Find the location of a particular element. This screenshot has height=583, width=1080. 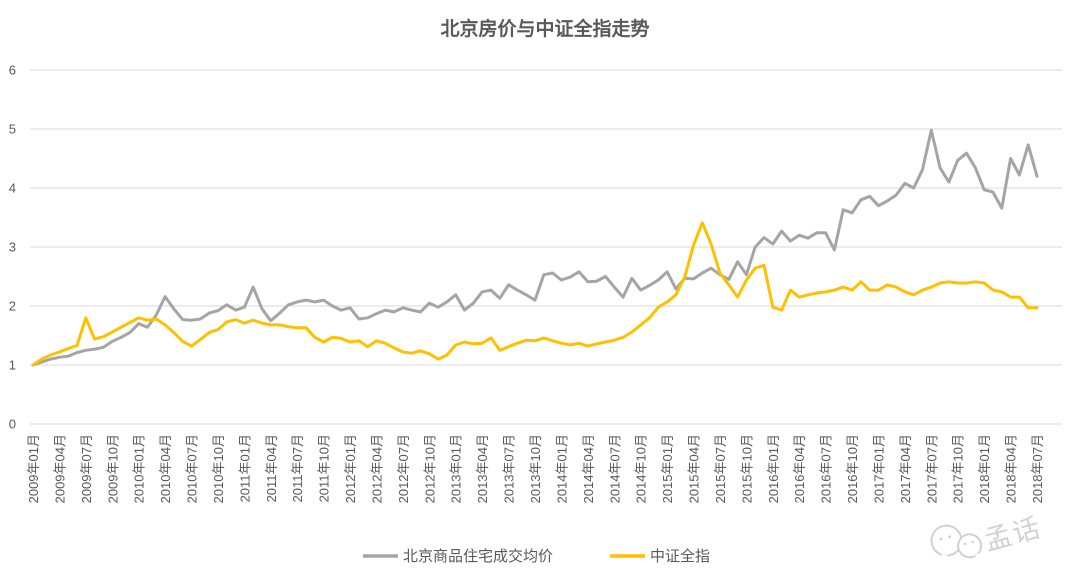

x-tick-label: 2014年04月 is located at coordinates (588, 468).